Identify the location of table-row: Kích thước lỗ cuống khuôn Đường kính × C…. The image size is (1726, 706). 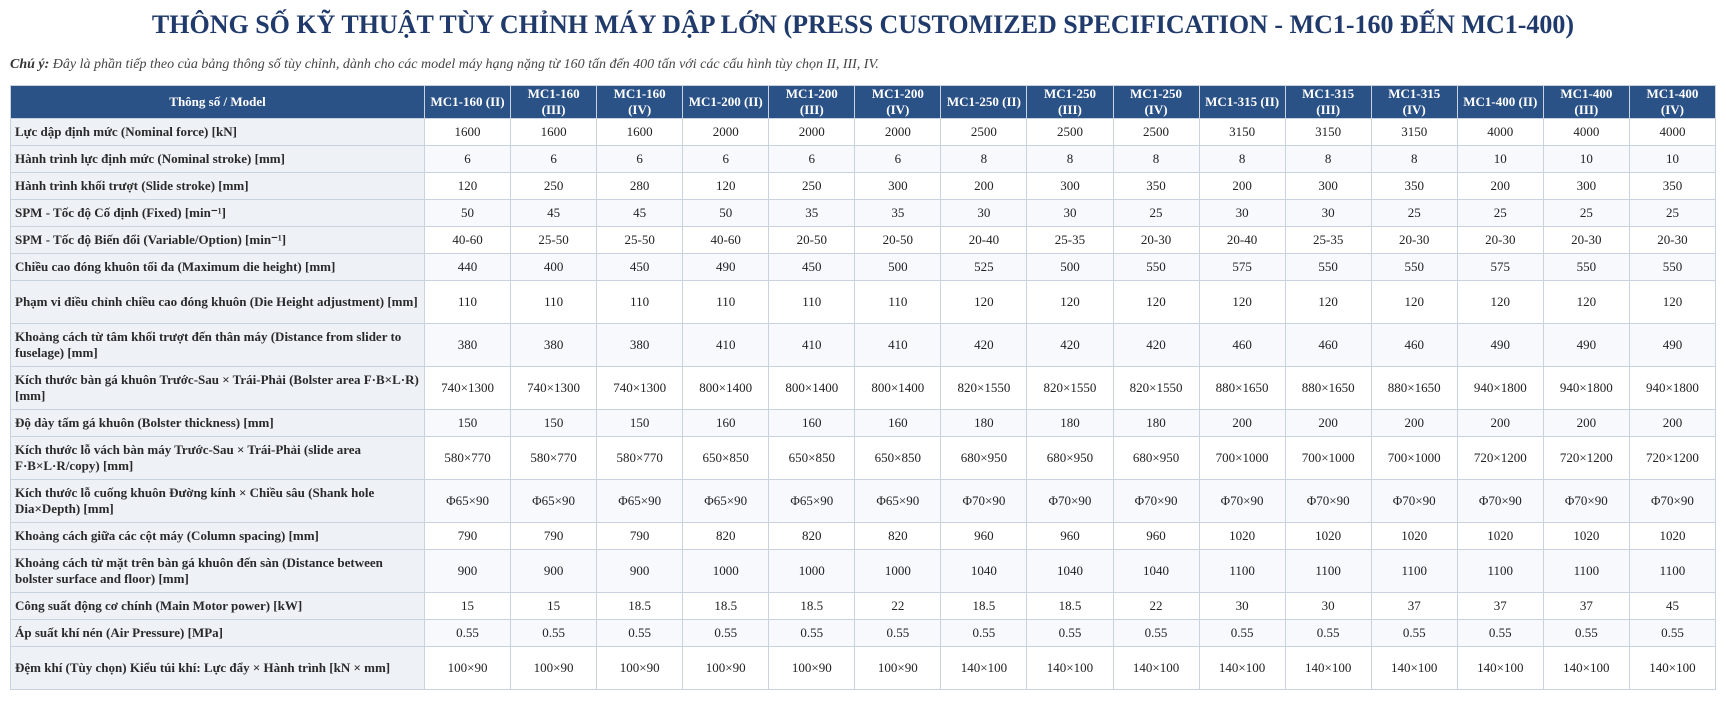
(863, 501).